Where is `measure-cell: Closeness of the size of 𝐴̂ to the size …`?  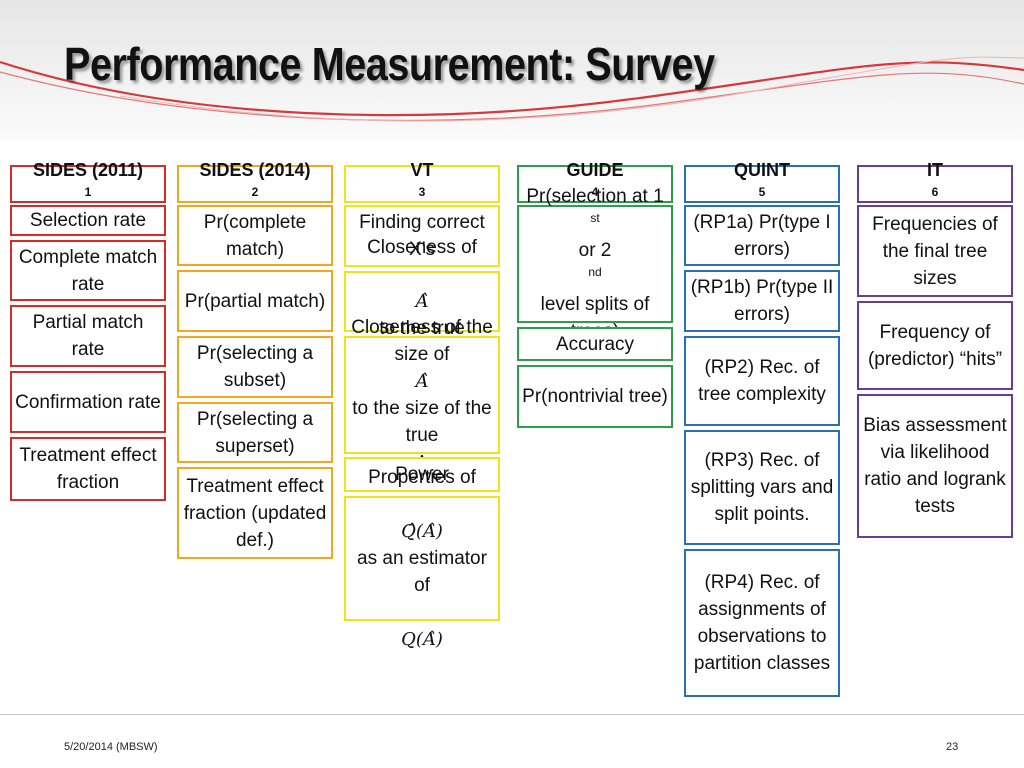 measure-cell: Closeness of the size of 𝐴̂ to the size … is located at coordinates (422, 395).